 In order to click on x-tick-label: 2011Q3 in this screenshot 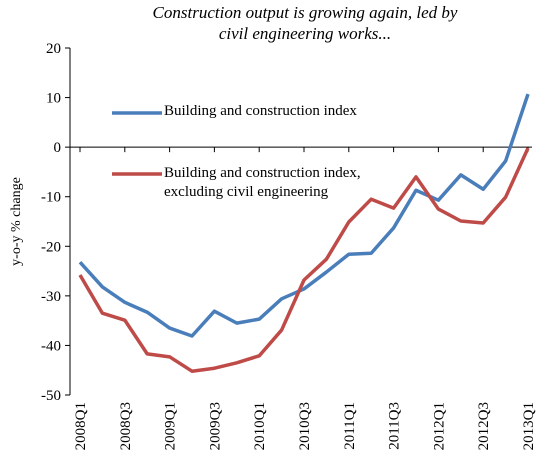, I will do `click(395, 426)`.